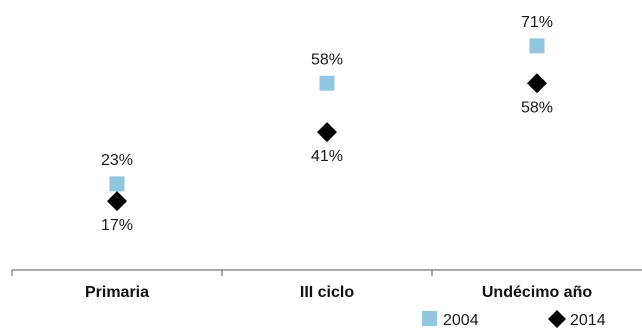  What do you see at coordinates (537, 22) in the screenshot?
I see `data-label: 71%` at bounding box center [537, 22].